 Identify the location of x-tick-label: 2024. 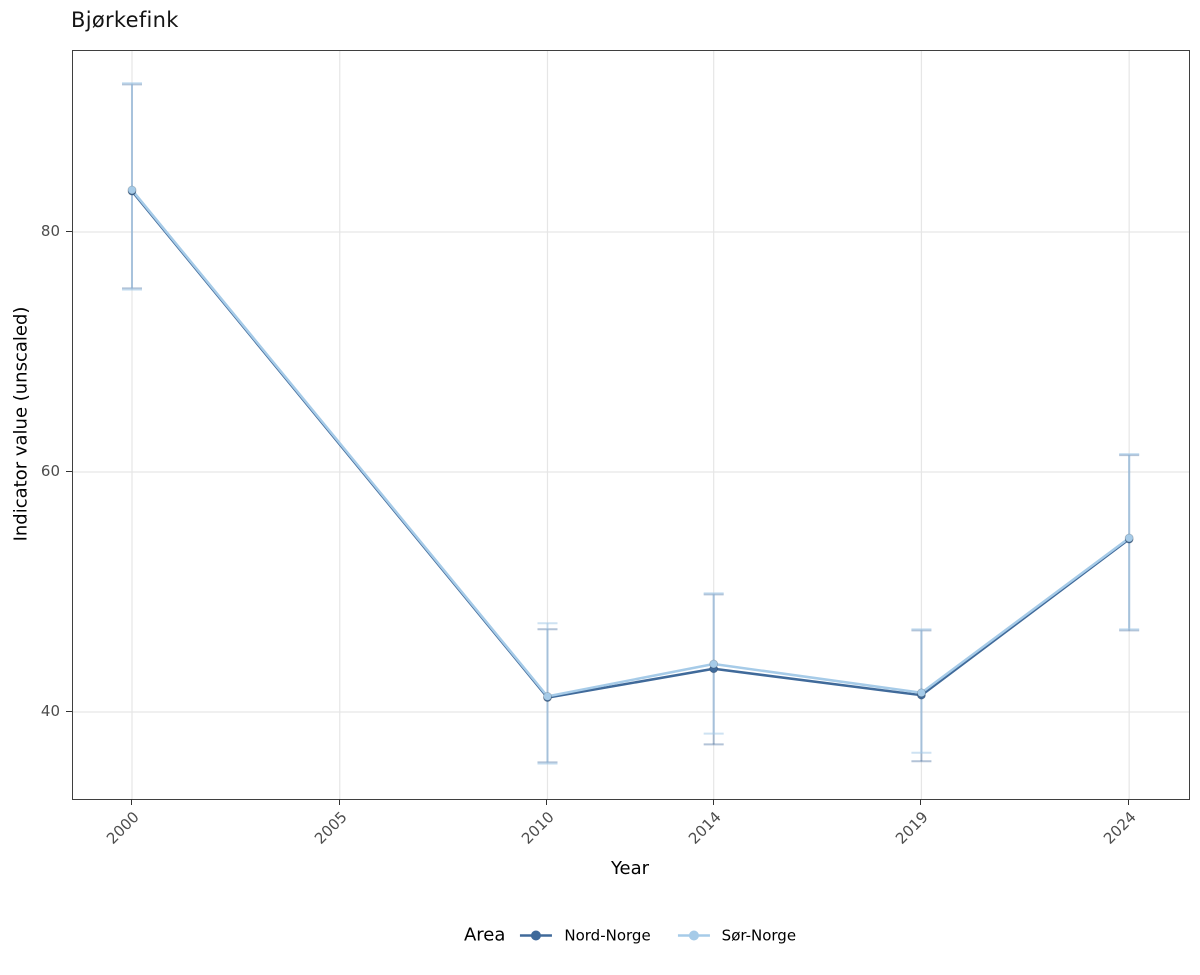
(1120, 828).